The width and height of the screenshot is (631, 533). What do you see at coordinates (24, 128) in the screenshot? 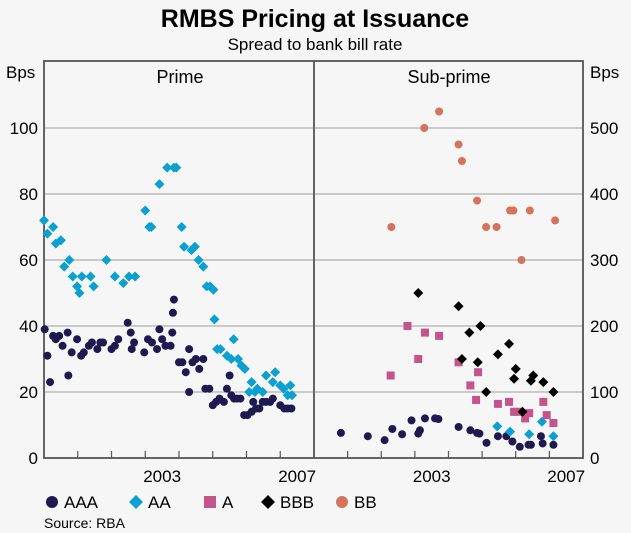
I see `left-tick-label: 100` at bounding box center [24, 128].